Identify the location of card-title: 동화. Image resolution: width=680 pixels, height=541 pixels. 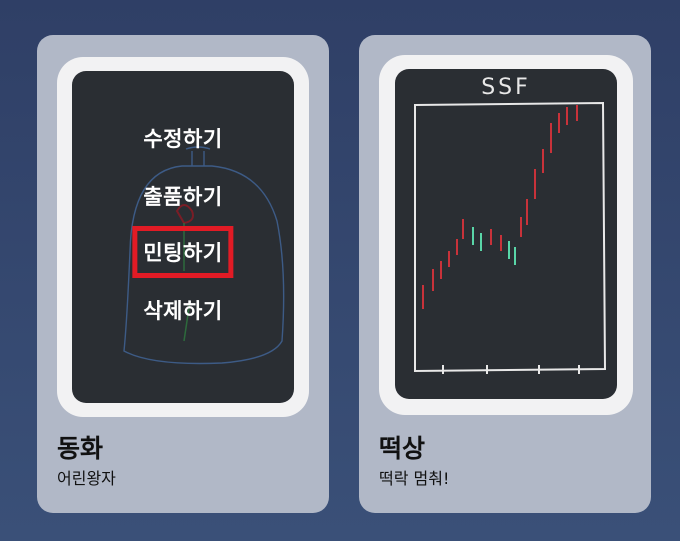
(80, 448).